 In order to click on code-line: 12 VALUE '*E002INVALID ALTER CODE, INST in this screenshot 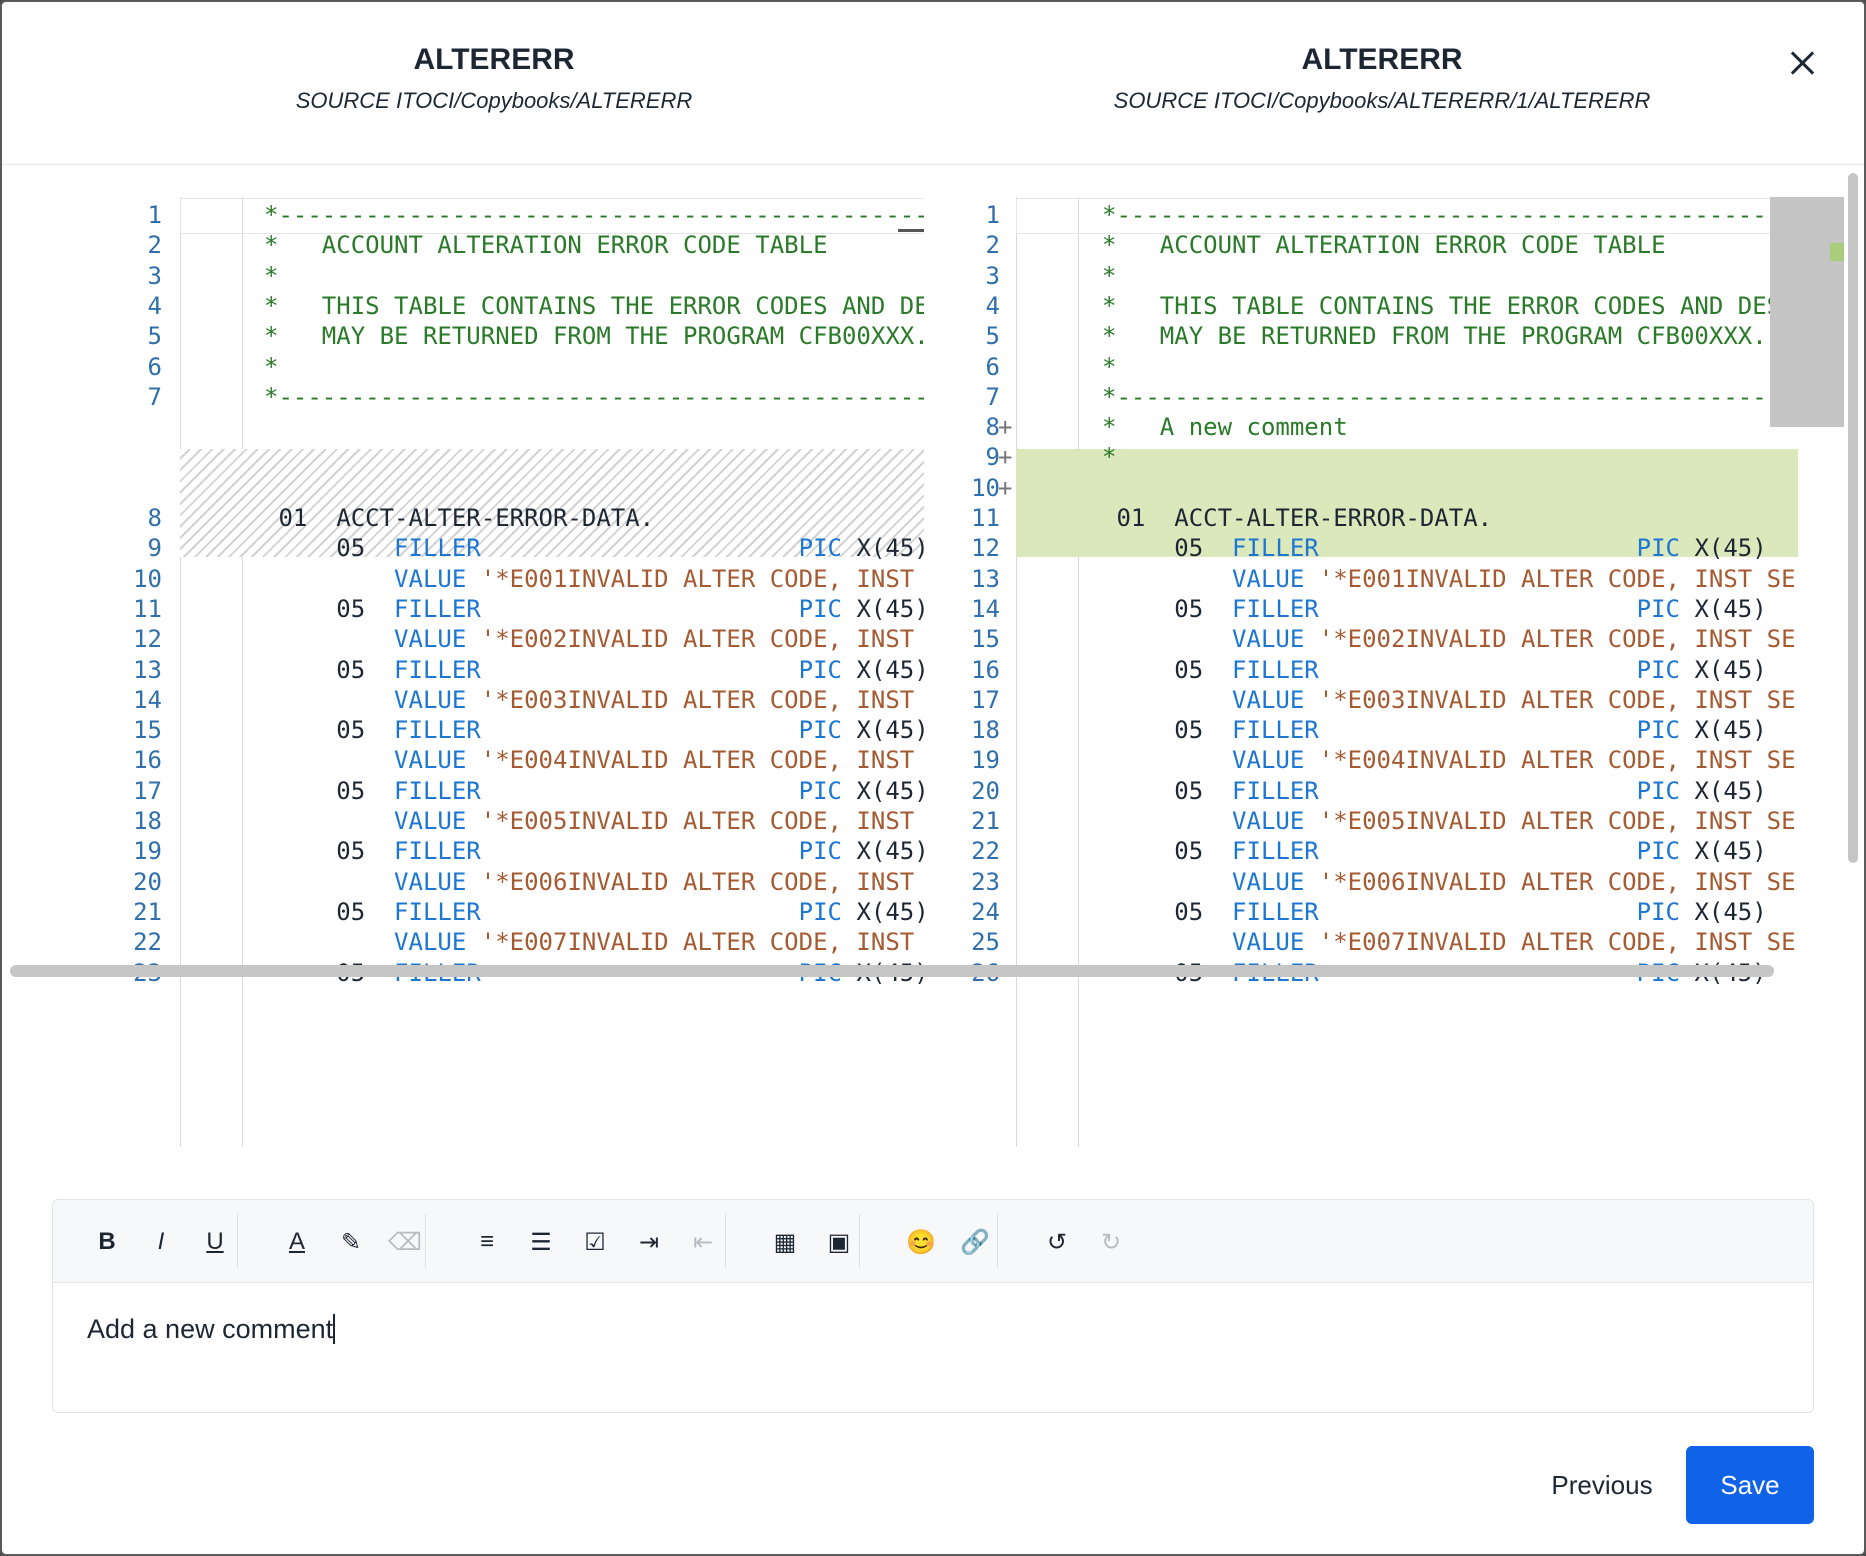, I will do `click(463, 639)`.